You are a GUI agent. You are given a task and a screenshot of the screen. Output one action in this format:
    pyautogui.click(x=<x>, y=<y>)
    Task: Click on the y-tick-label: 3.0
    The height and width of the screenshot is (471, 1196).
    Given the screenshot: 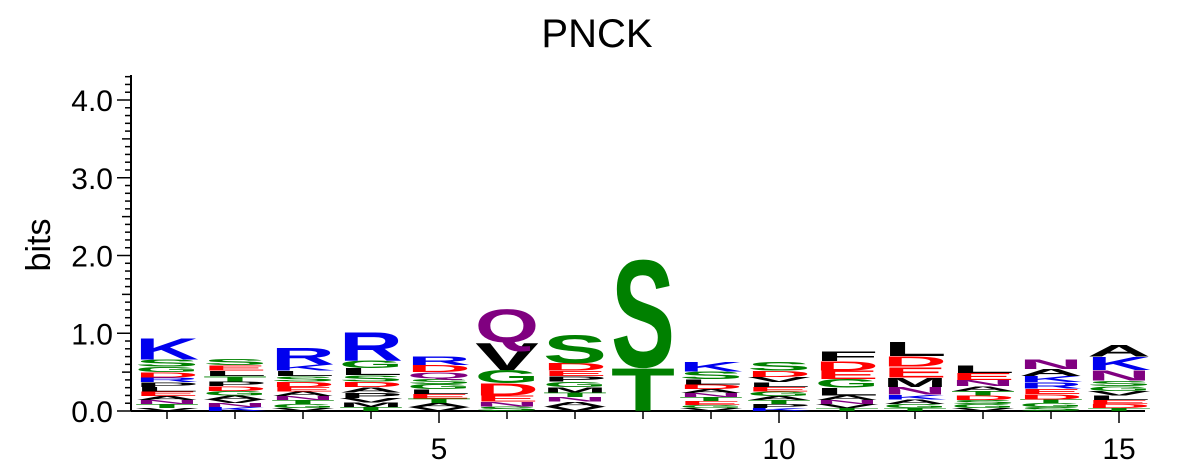 What is the action you would take?
    pyautogui.click(x=92, y=179)
    